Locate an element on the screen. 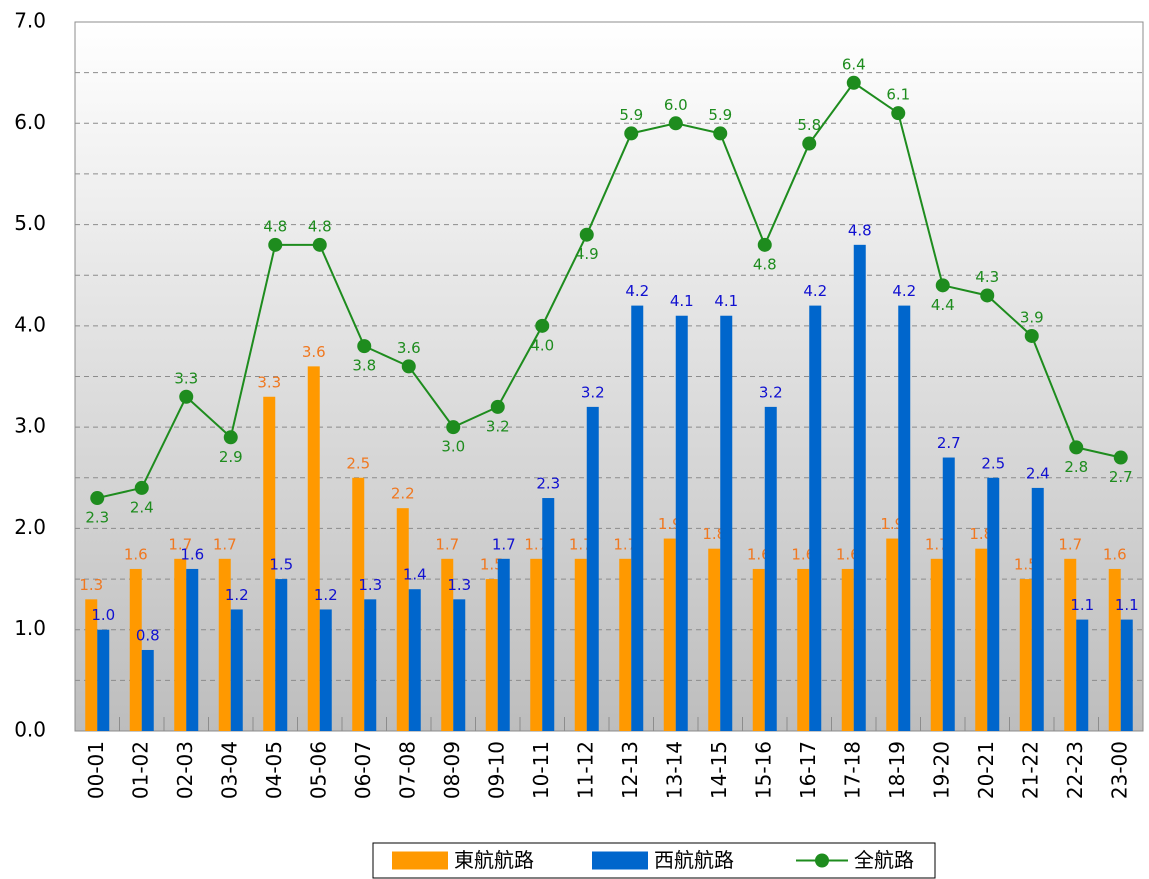  data-label: 6.4 is located at coordinates (854, 64).